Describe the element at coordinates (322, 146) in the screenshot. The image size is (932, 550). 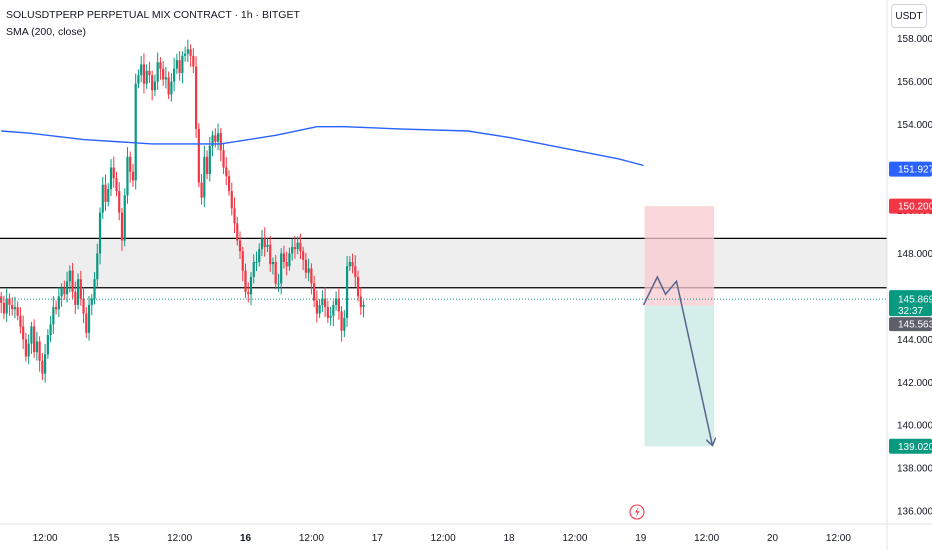
I see `sma-200-line` at that location.